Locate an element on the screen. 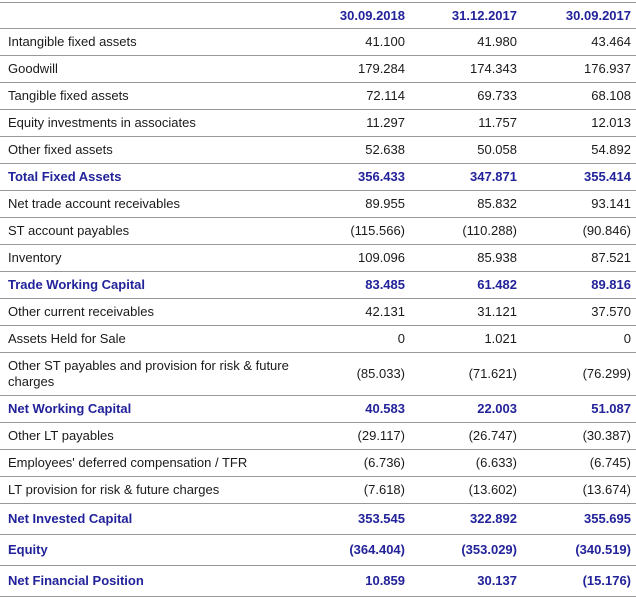 The image size is (636, 597). row-value-period-2: 22.003 is located at coordinates (466, 409).